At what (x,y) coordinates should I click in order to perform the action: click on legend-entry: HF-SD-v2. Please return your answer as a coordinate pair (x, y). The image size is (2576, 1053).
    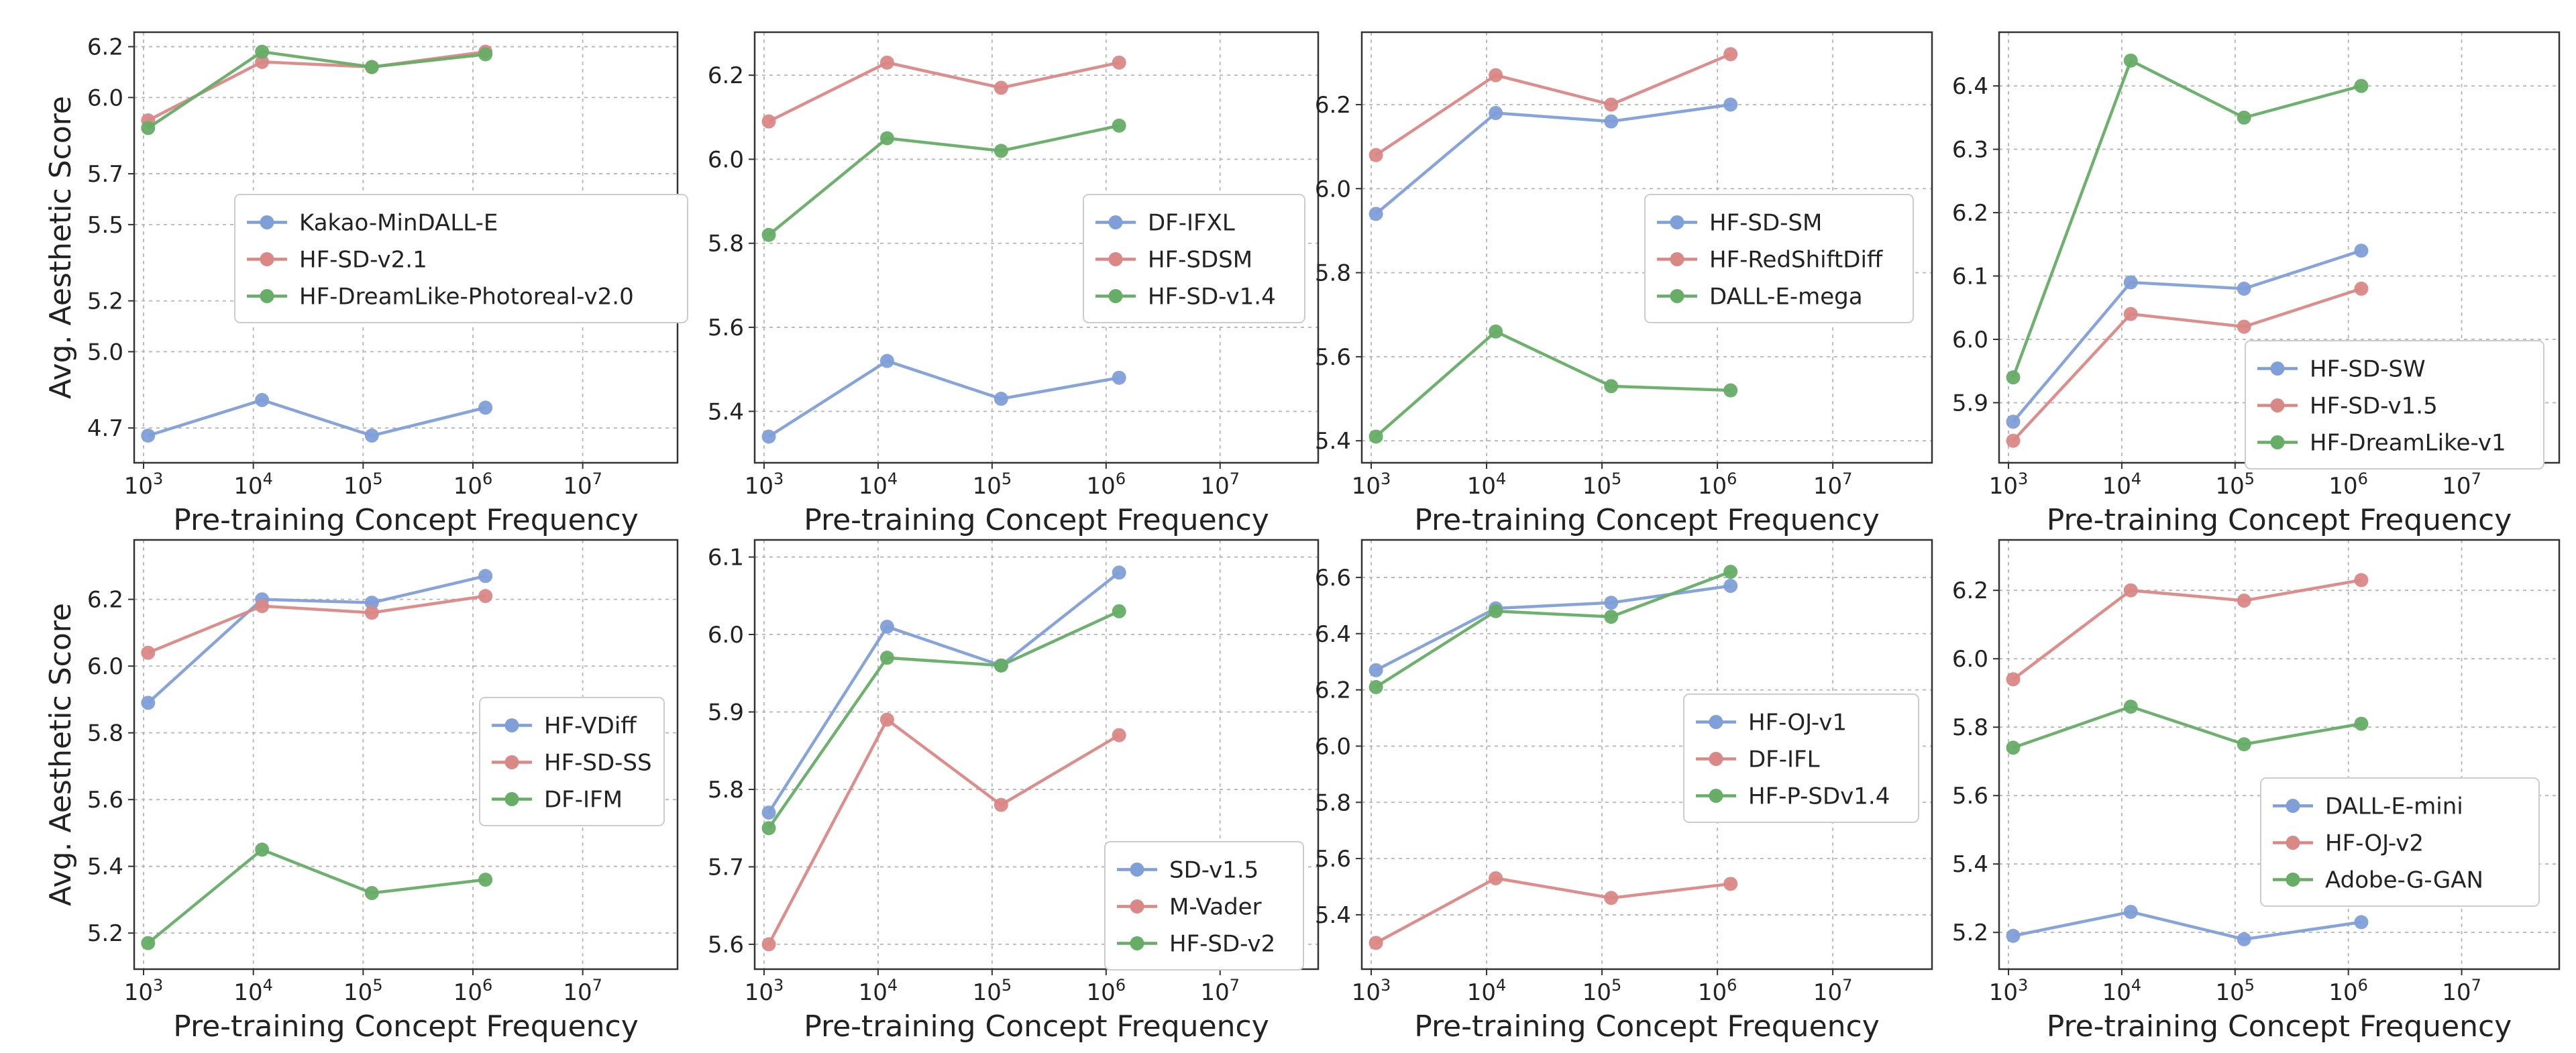
    Looking at the image, I should click on (1196, 944).